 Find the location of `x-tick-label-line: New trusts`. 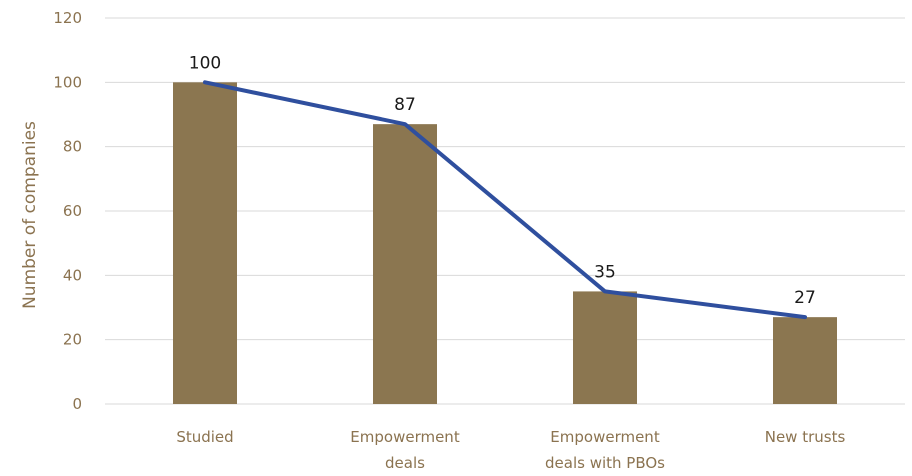

x-tick-label-line: New trusts is located at coordinates (805, 437).